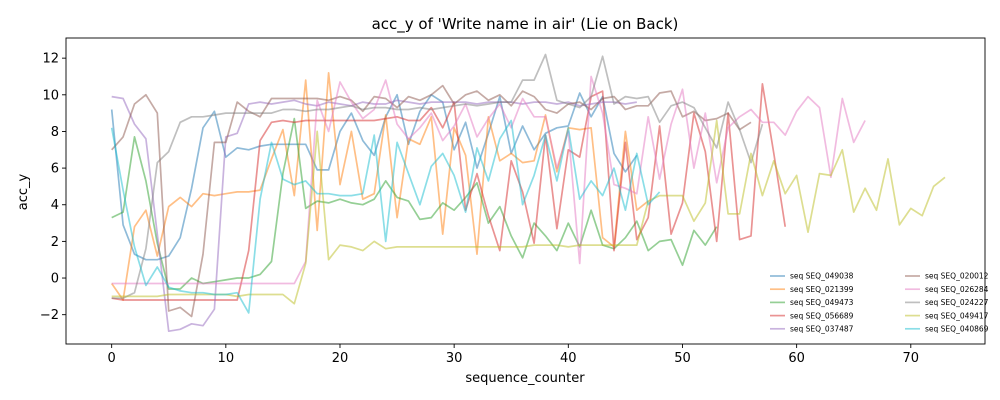 The image size is (1000, 400). What do you see at coordinates (957, 302) in the screenshot?
I see `legend-label: seq SEQ_024227` at bounding box center [957, 302].